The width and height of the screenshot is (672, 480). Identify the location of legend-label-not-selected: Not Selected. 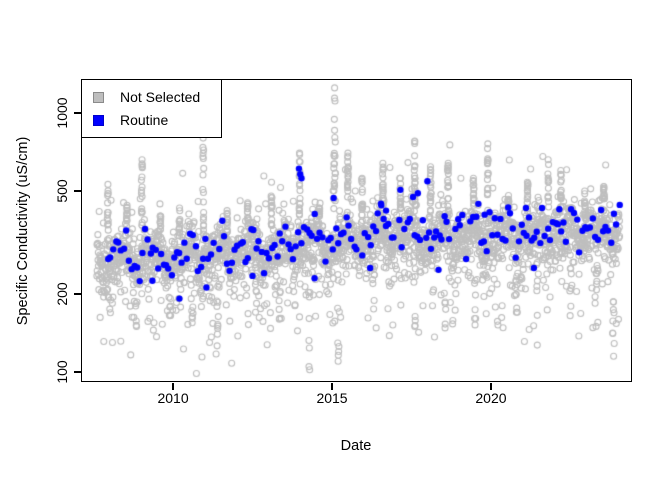
(160, 97).